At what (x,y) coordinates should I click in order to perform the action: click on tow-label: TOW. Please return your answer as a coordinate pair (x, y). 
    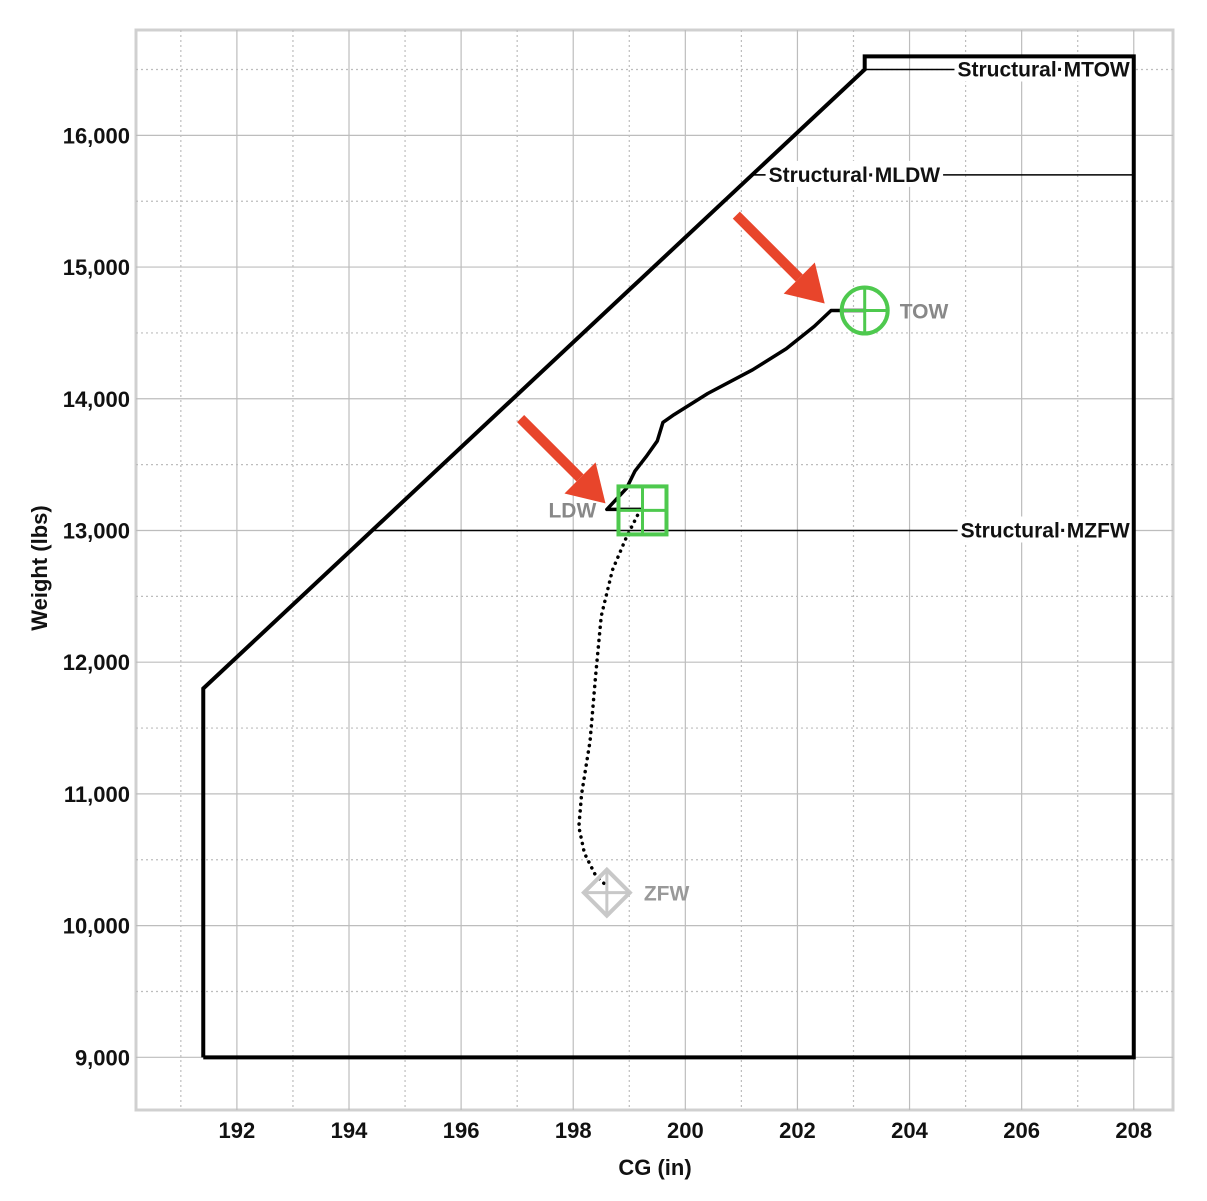
    Looking at the image, I should click on (924, 312).